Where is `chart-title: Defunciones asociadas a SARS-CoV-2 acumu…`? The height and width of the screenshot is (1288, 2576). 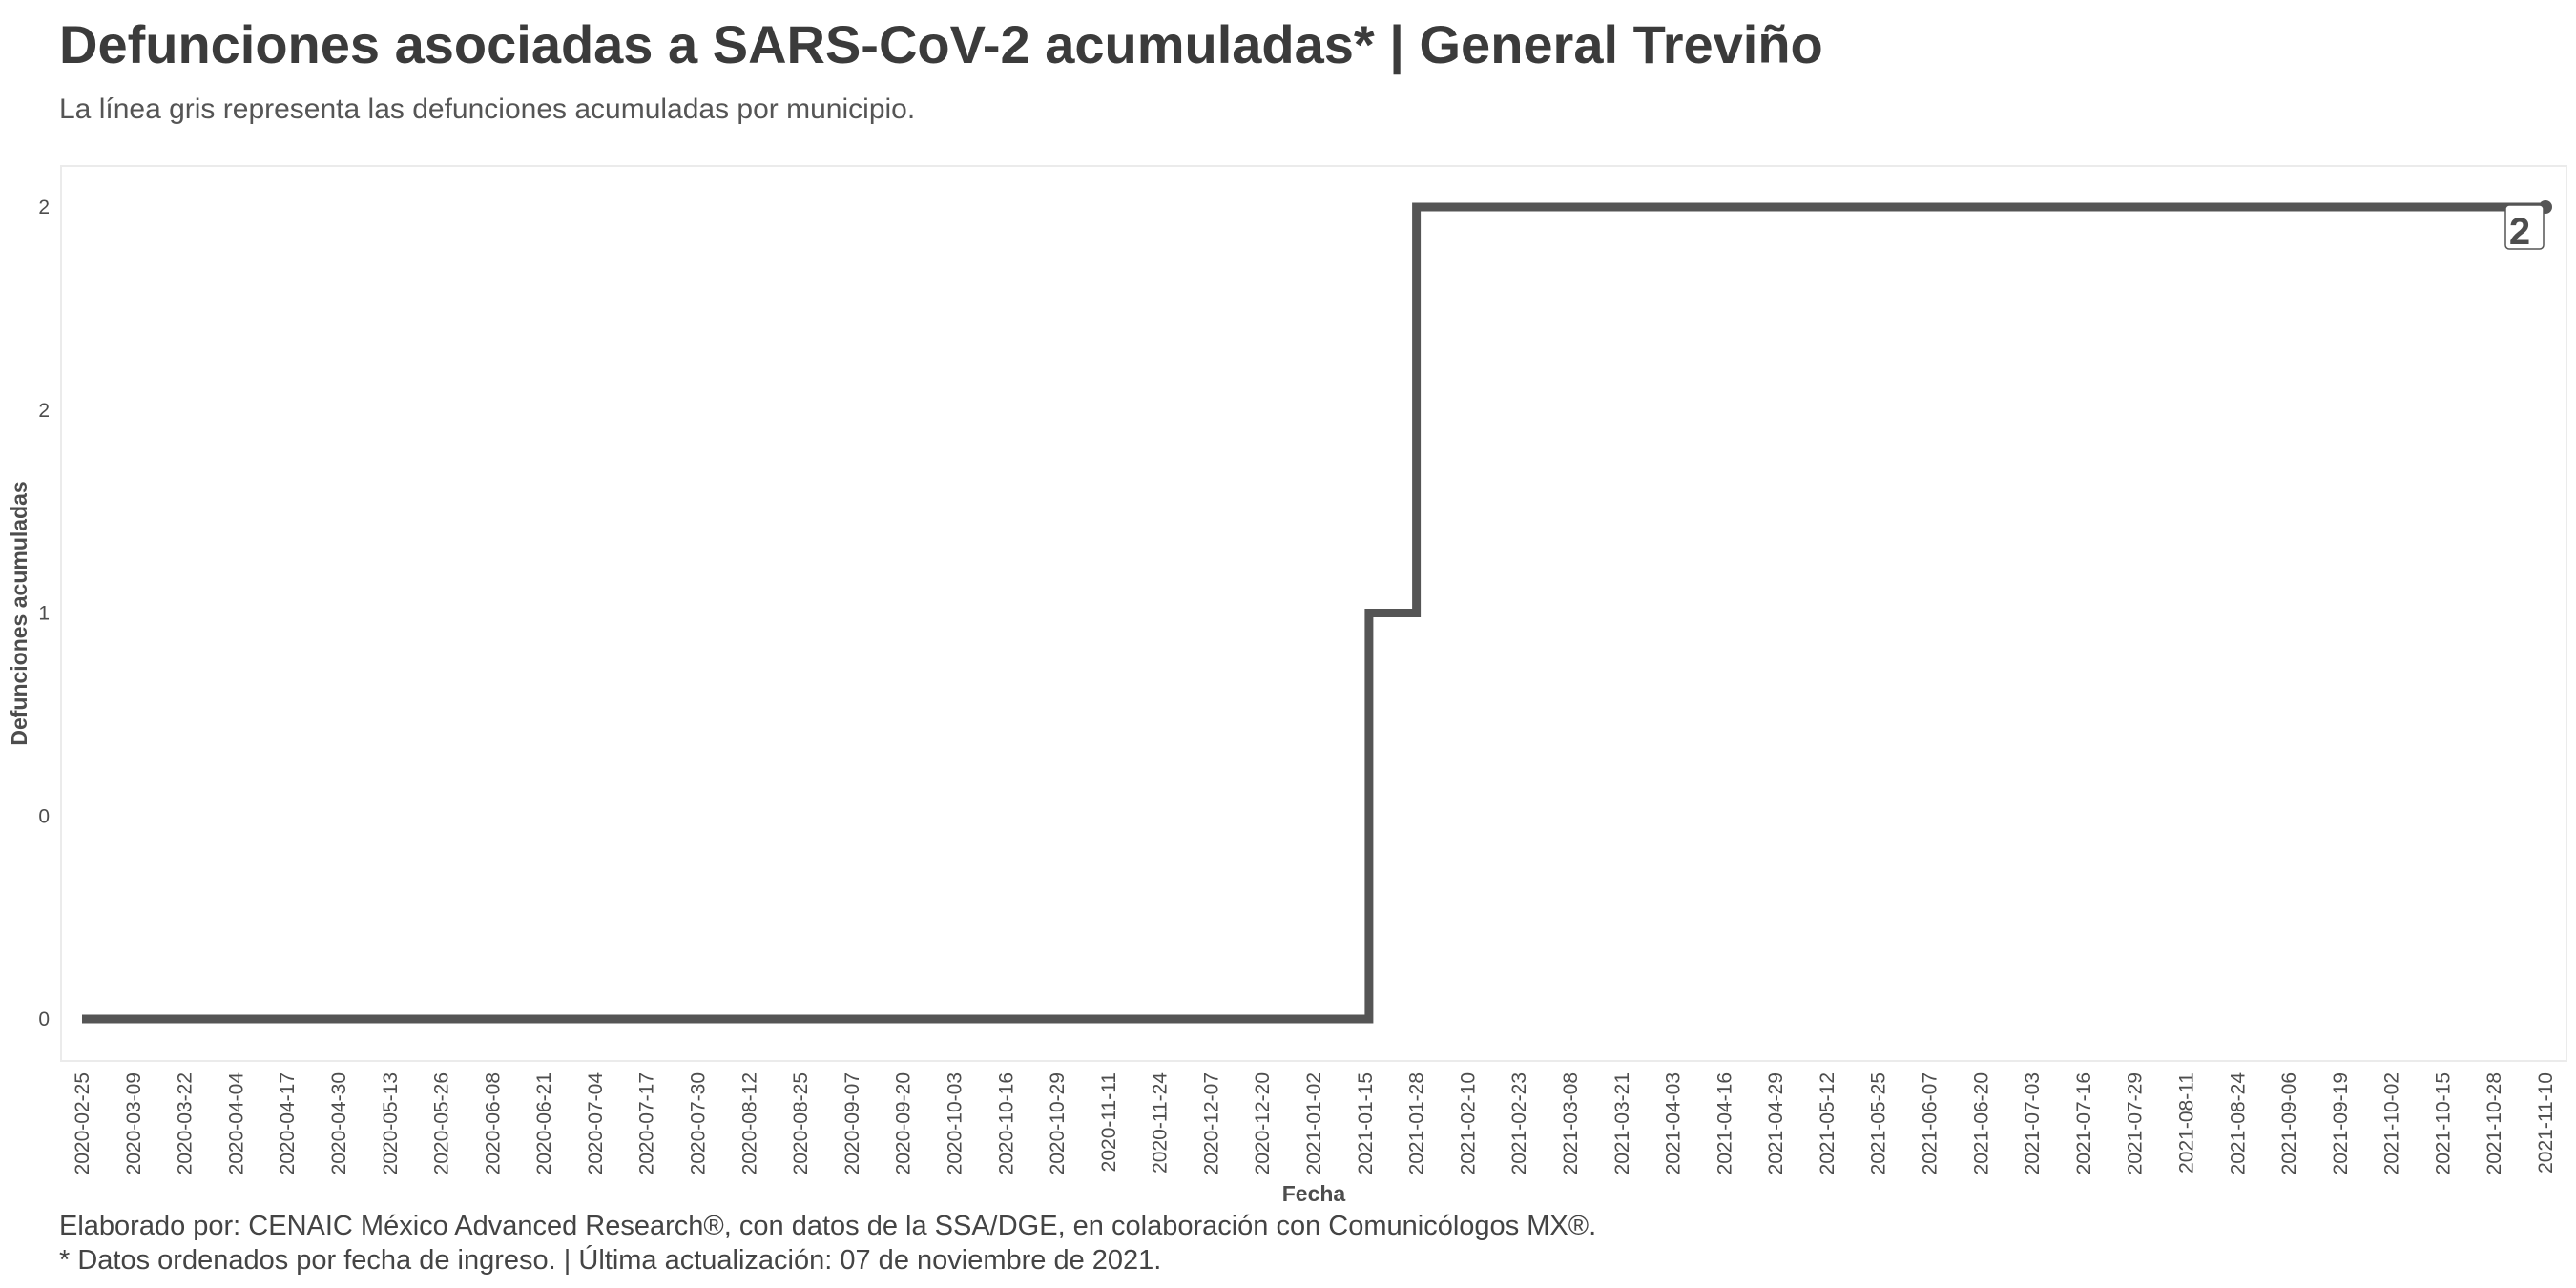
chart-title: Defunciones asociadas a SARS-CoV-2 acumu… is located at coordinates (941, 44).